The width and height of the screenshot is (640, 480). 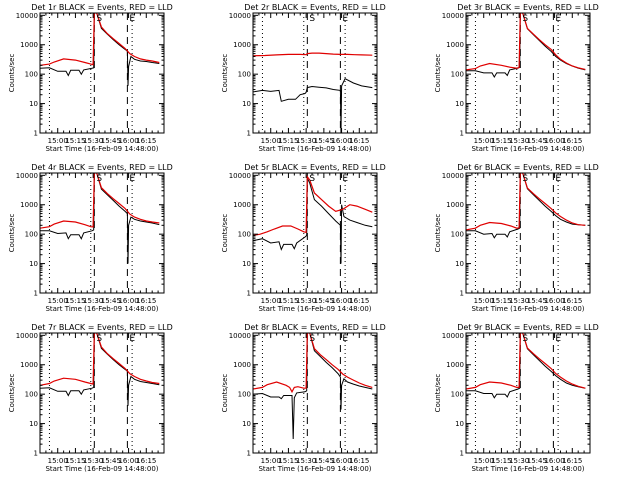 What do you see at coordinates (453, 336) in the screenshot?
I see `y-tick-label: 10000` at bounding box center [453, 336].